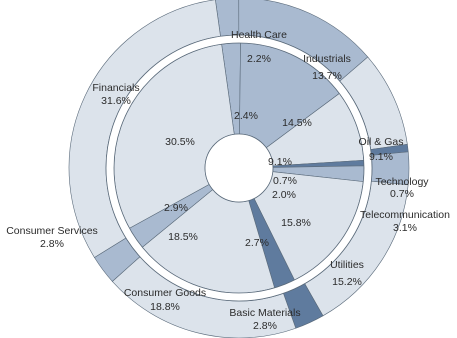 This screenshot has width=457, height=338. Describe the element at coordinates (116, 101) in the screenshot. I see `outer-label-financials-value: 31.6%` at that location.